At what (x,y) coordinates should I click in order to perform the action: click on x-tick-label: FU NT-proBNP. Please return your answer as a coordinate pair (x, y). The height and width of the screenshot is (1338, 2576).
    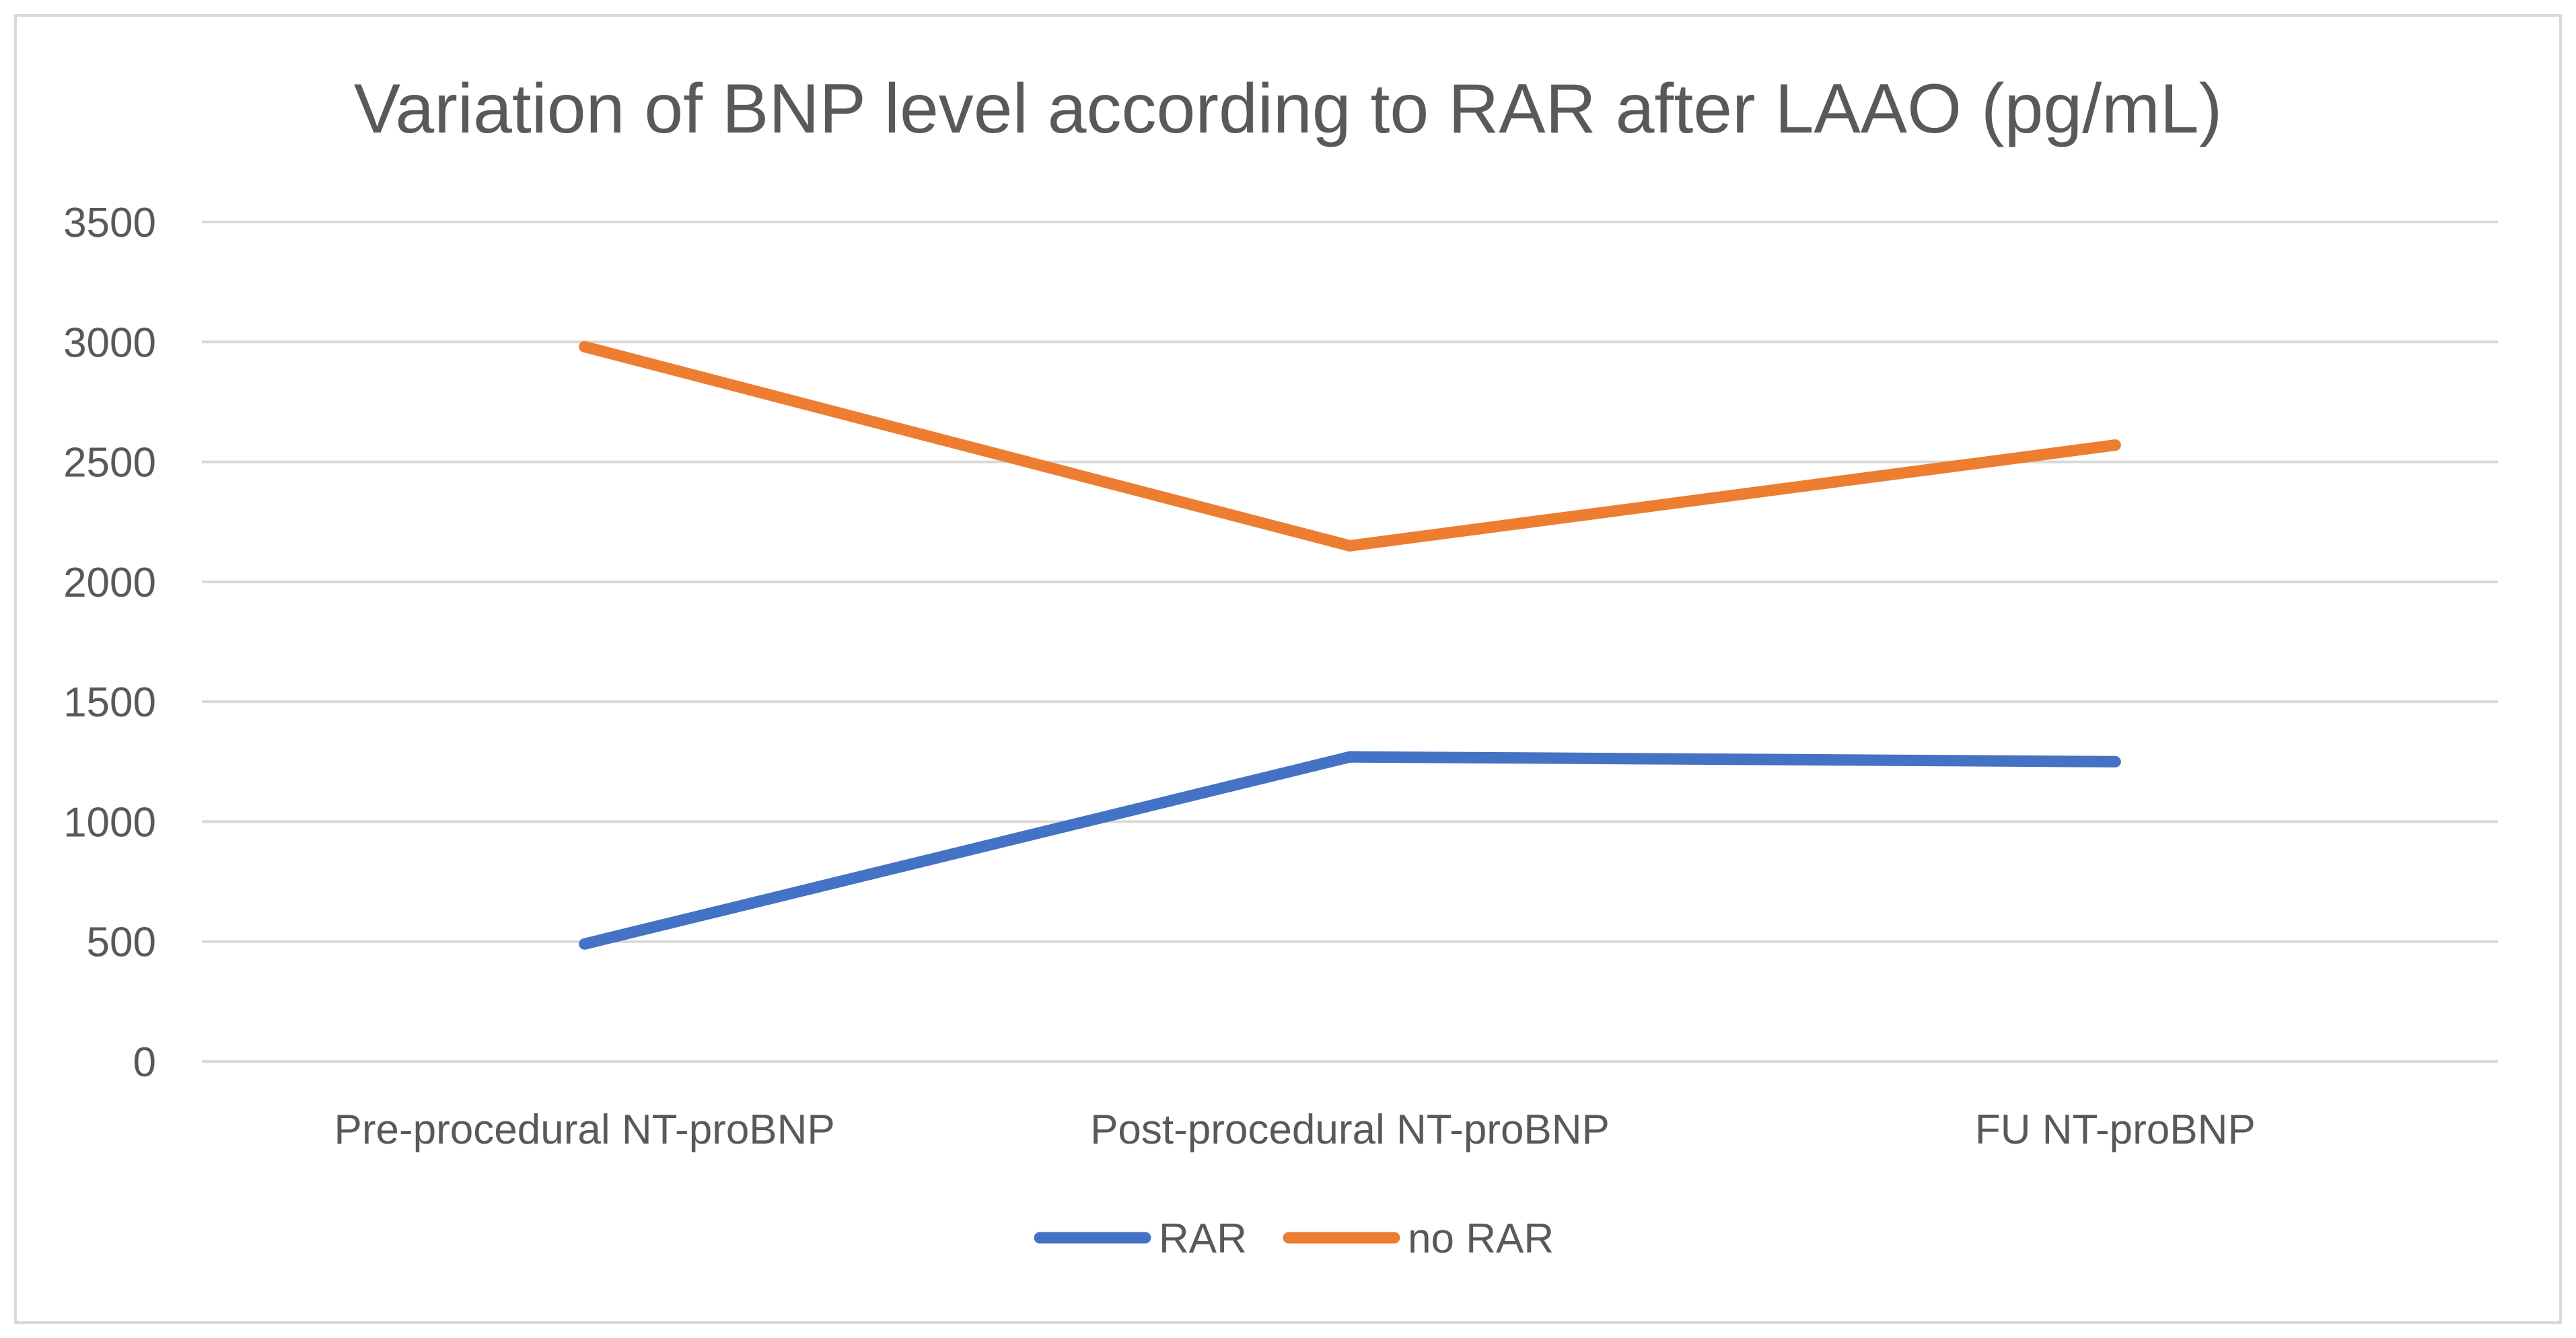
    Looking at the image, I should click on (2115, 1130).